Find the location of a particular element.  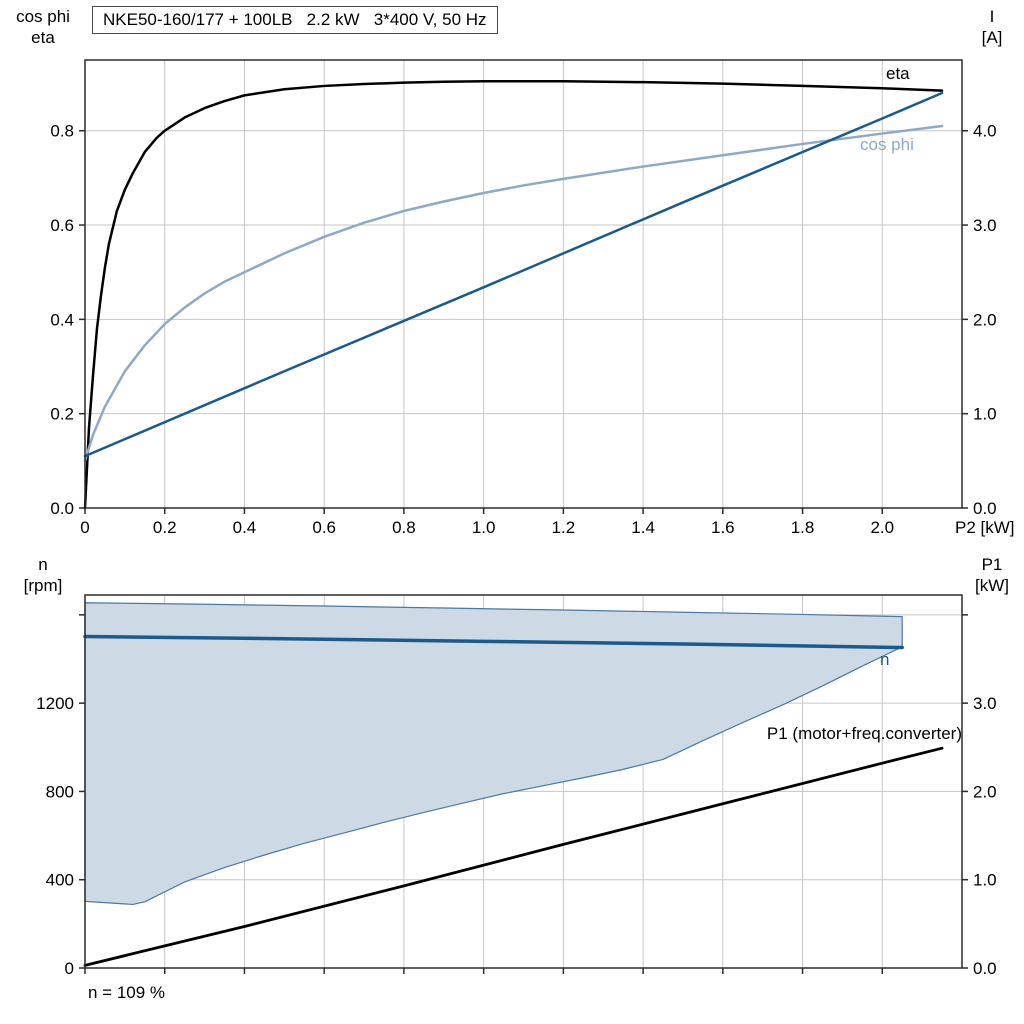

y-left-tick-label: 0.0 is located at coordinates (62, 508).